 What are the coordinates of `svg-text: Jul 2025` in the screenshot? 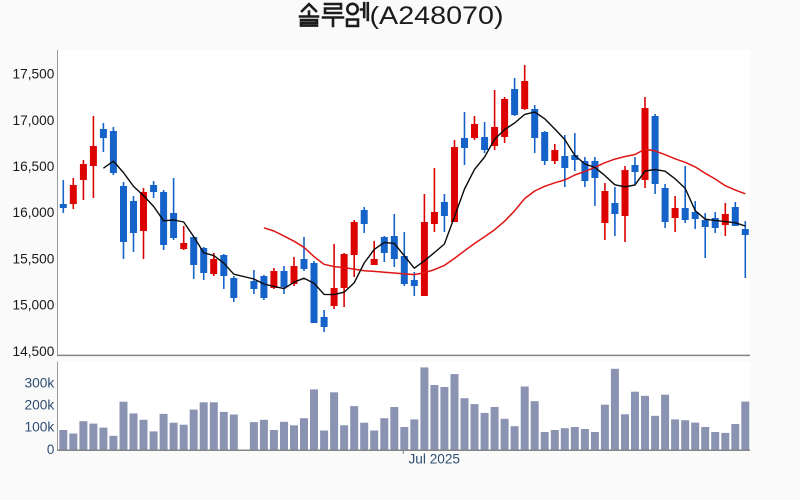 It's located at (435, 458).